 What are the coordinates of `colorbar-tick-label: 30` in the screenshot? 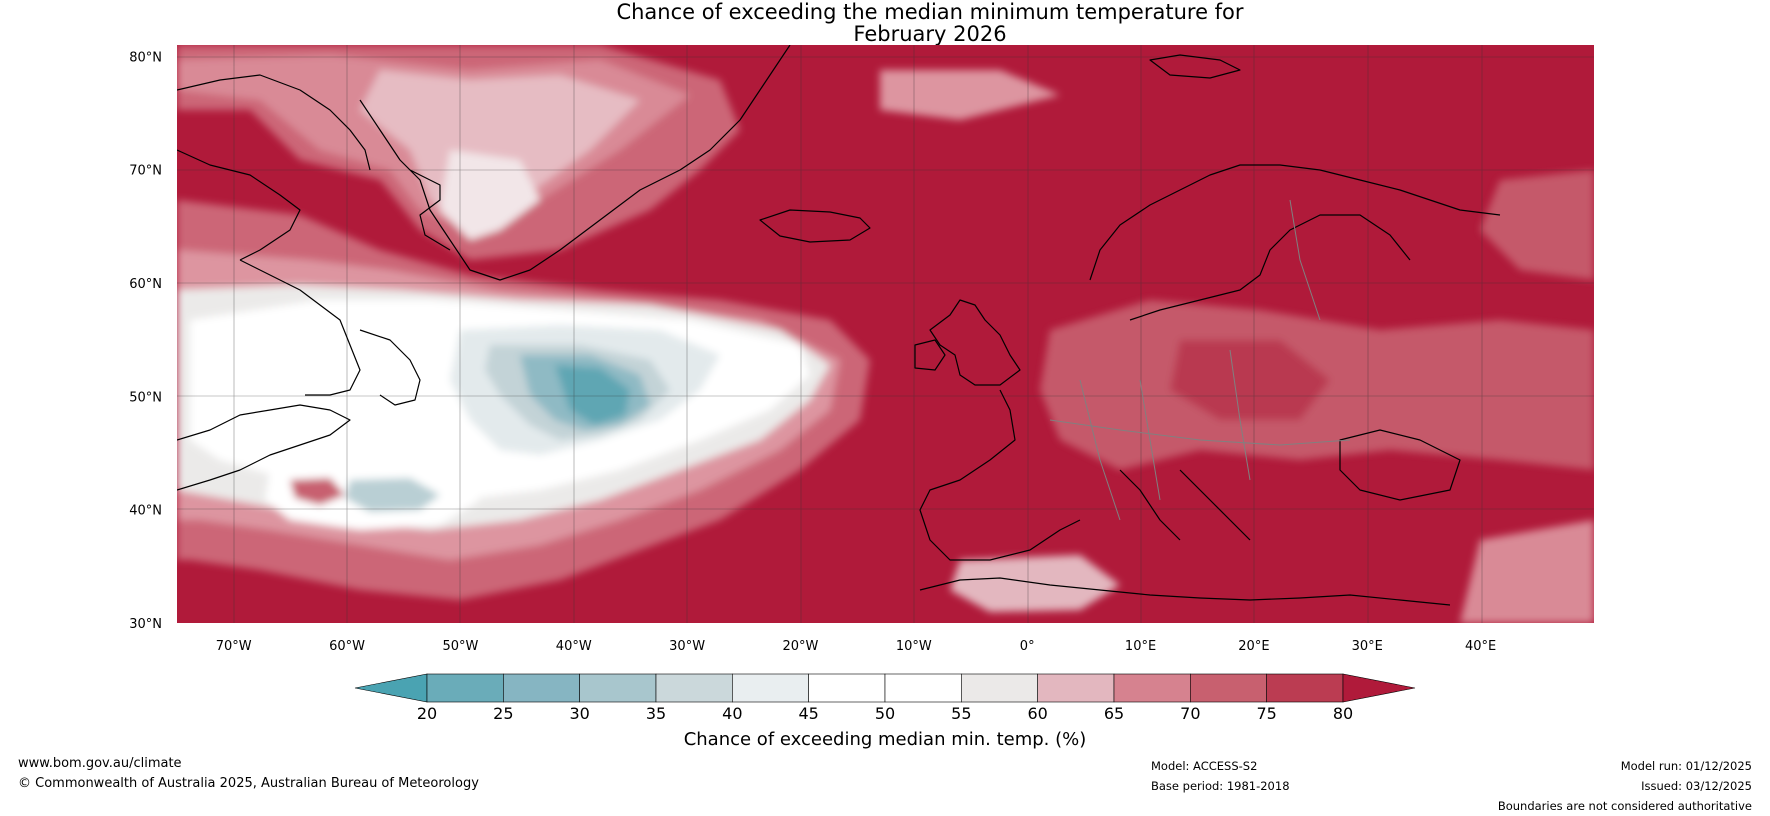 It's located at (579, 713).